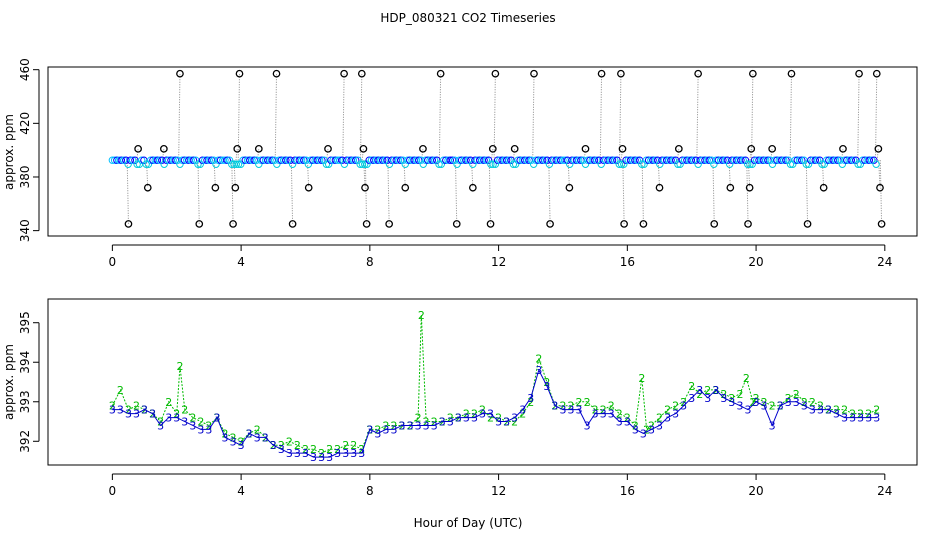 This screenshot has width=936, height=540. I want to click on series-3-line, so click(494, 413).